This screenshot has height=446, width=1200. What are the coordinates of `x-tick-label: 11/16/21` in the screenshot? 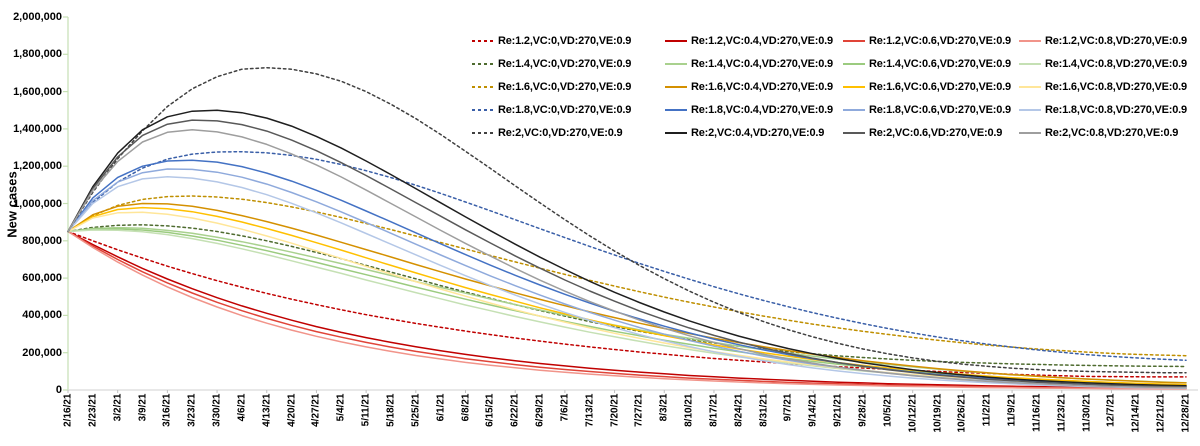 It's located at (1037, 412).